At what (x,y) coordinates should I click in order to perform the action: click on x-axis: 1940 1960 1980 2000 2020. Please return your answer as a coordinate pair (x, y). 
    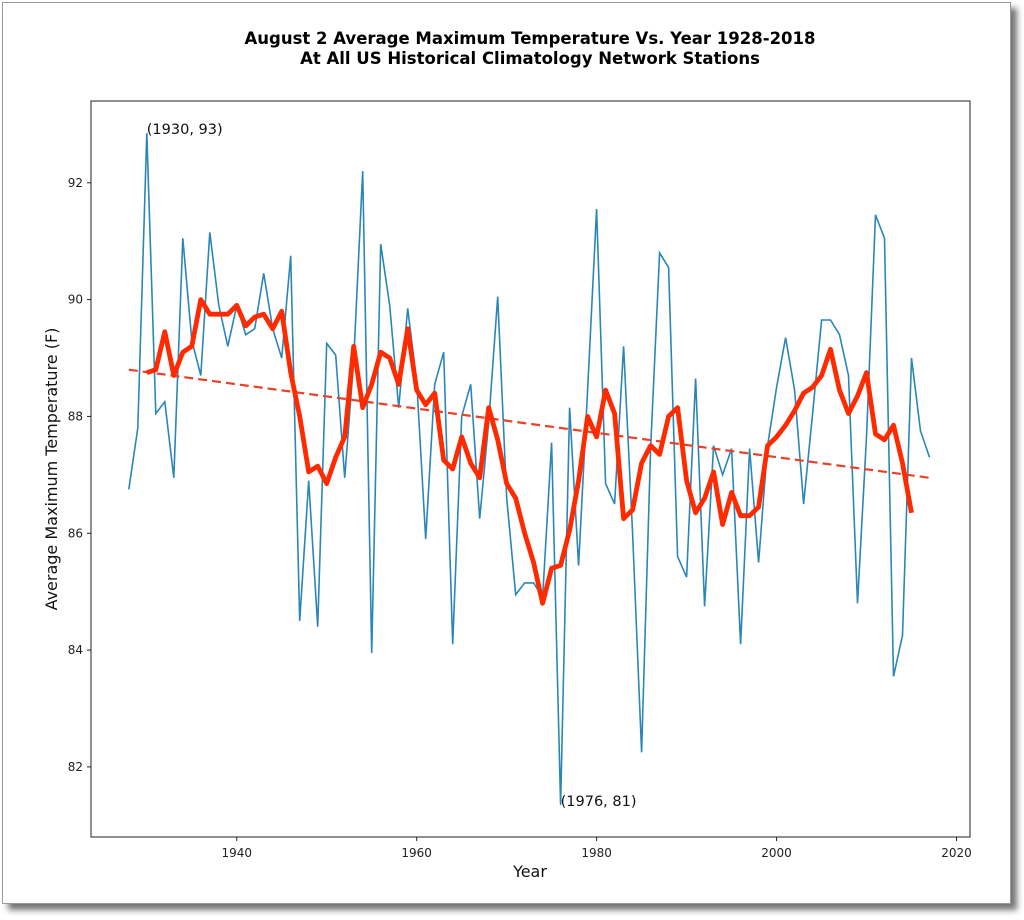
    Looking at the image, I should click on (596, 848).